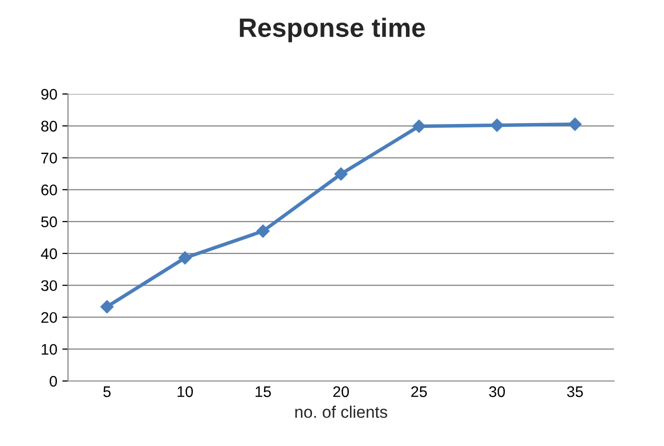  Describe the element at coordinates (49, 158) in the screenshot. I see `y-tick-label: 70` at that location.